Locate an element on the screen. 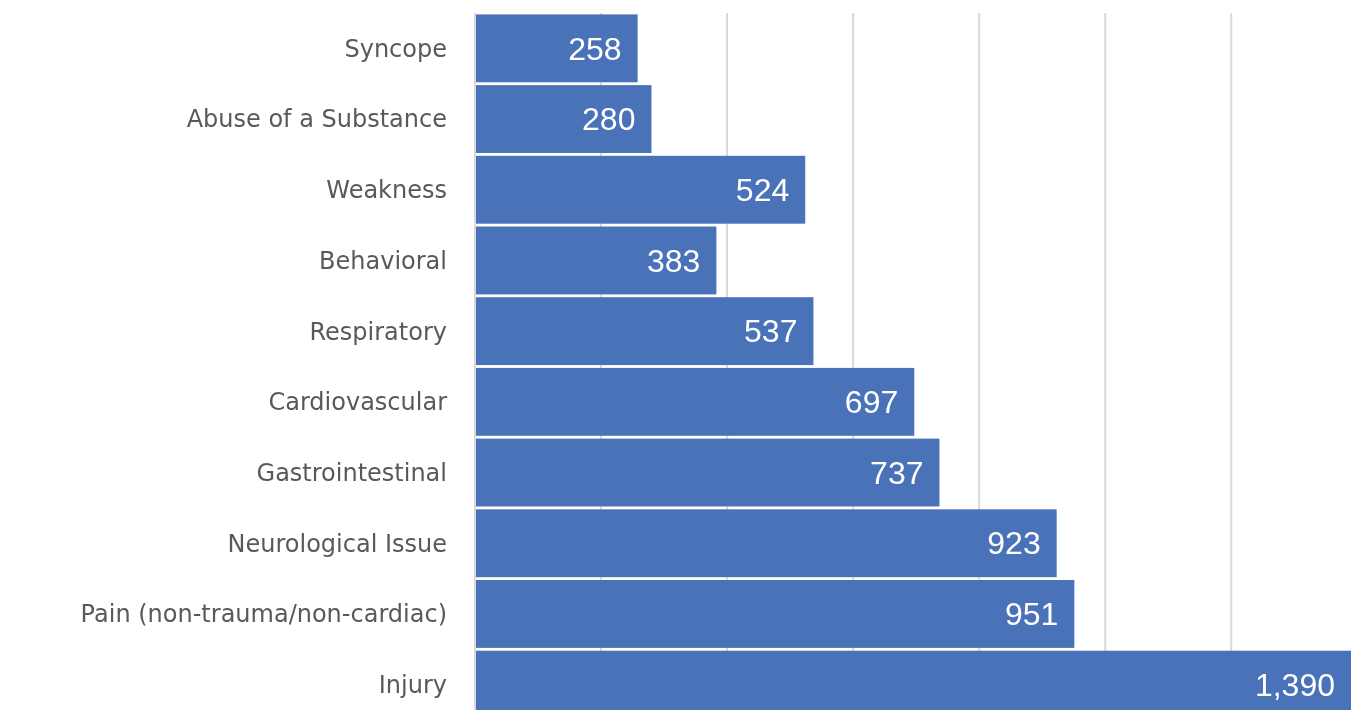  data-label: 923 is located at coordinates (1014, 543).